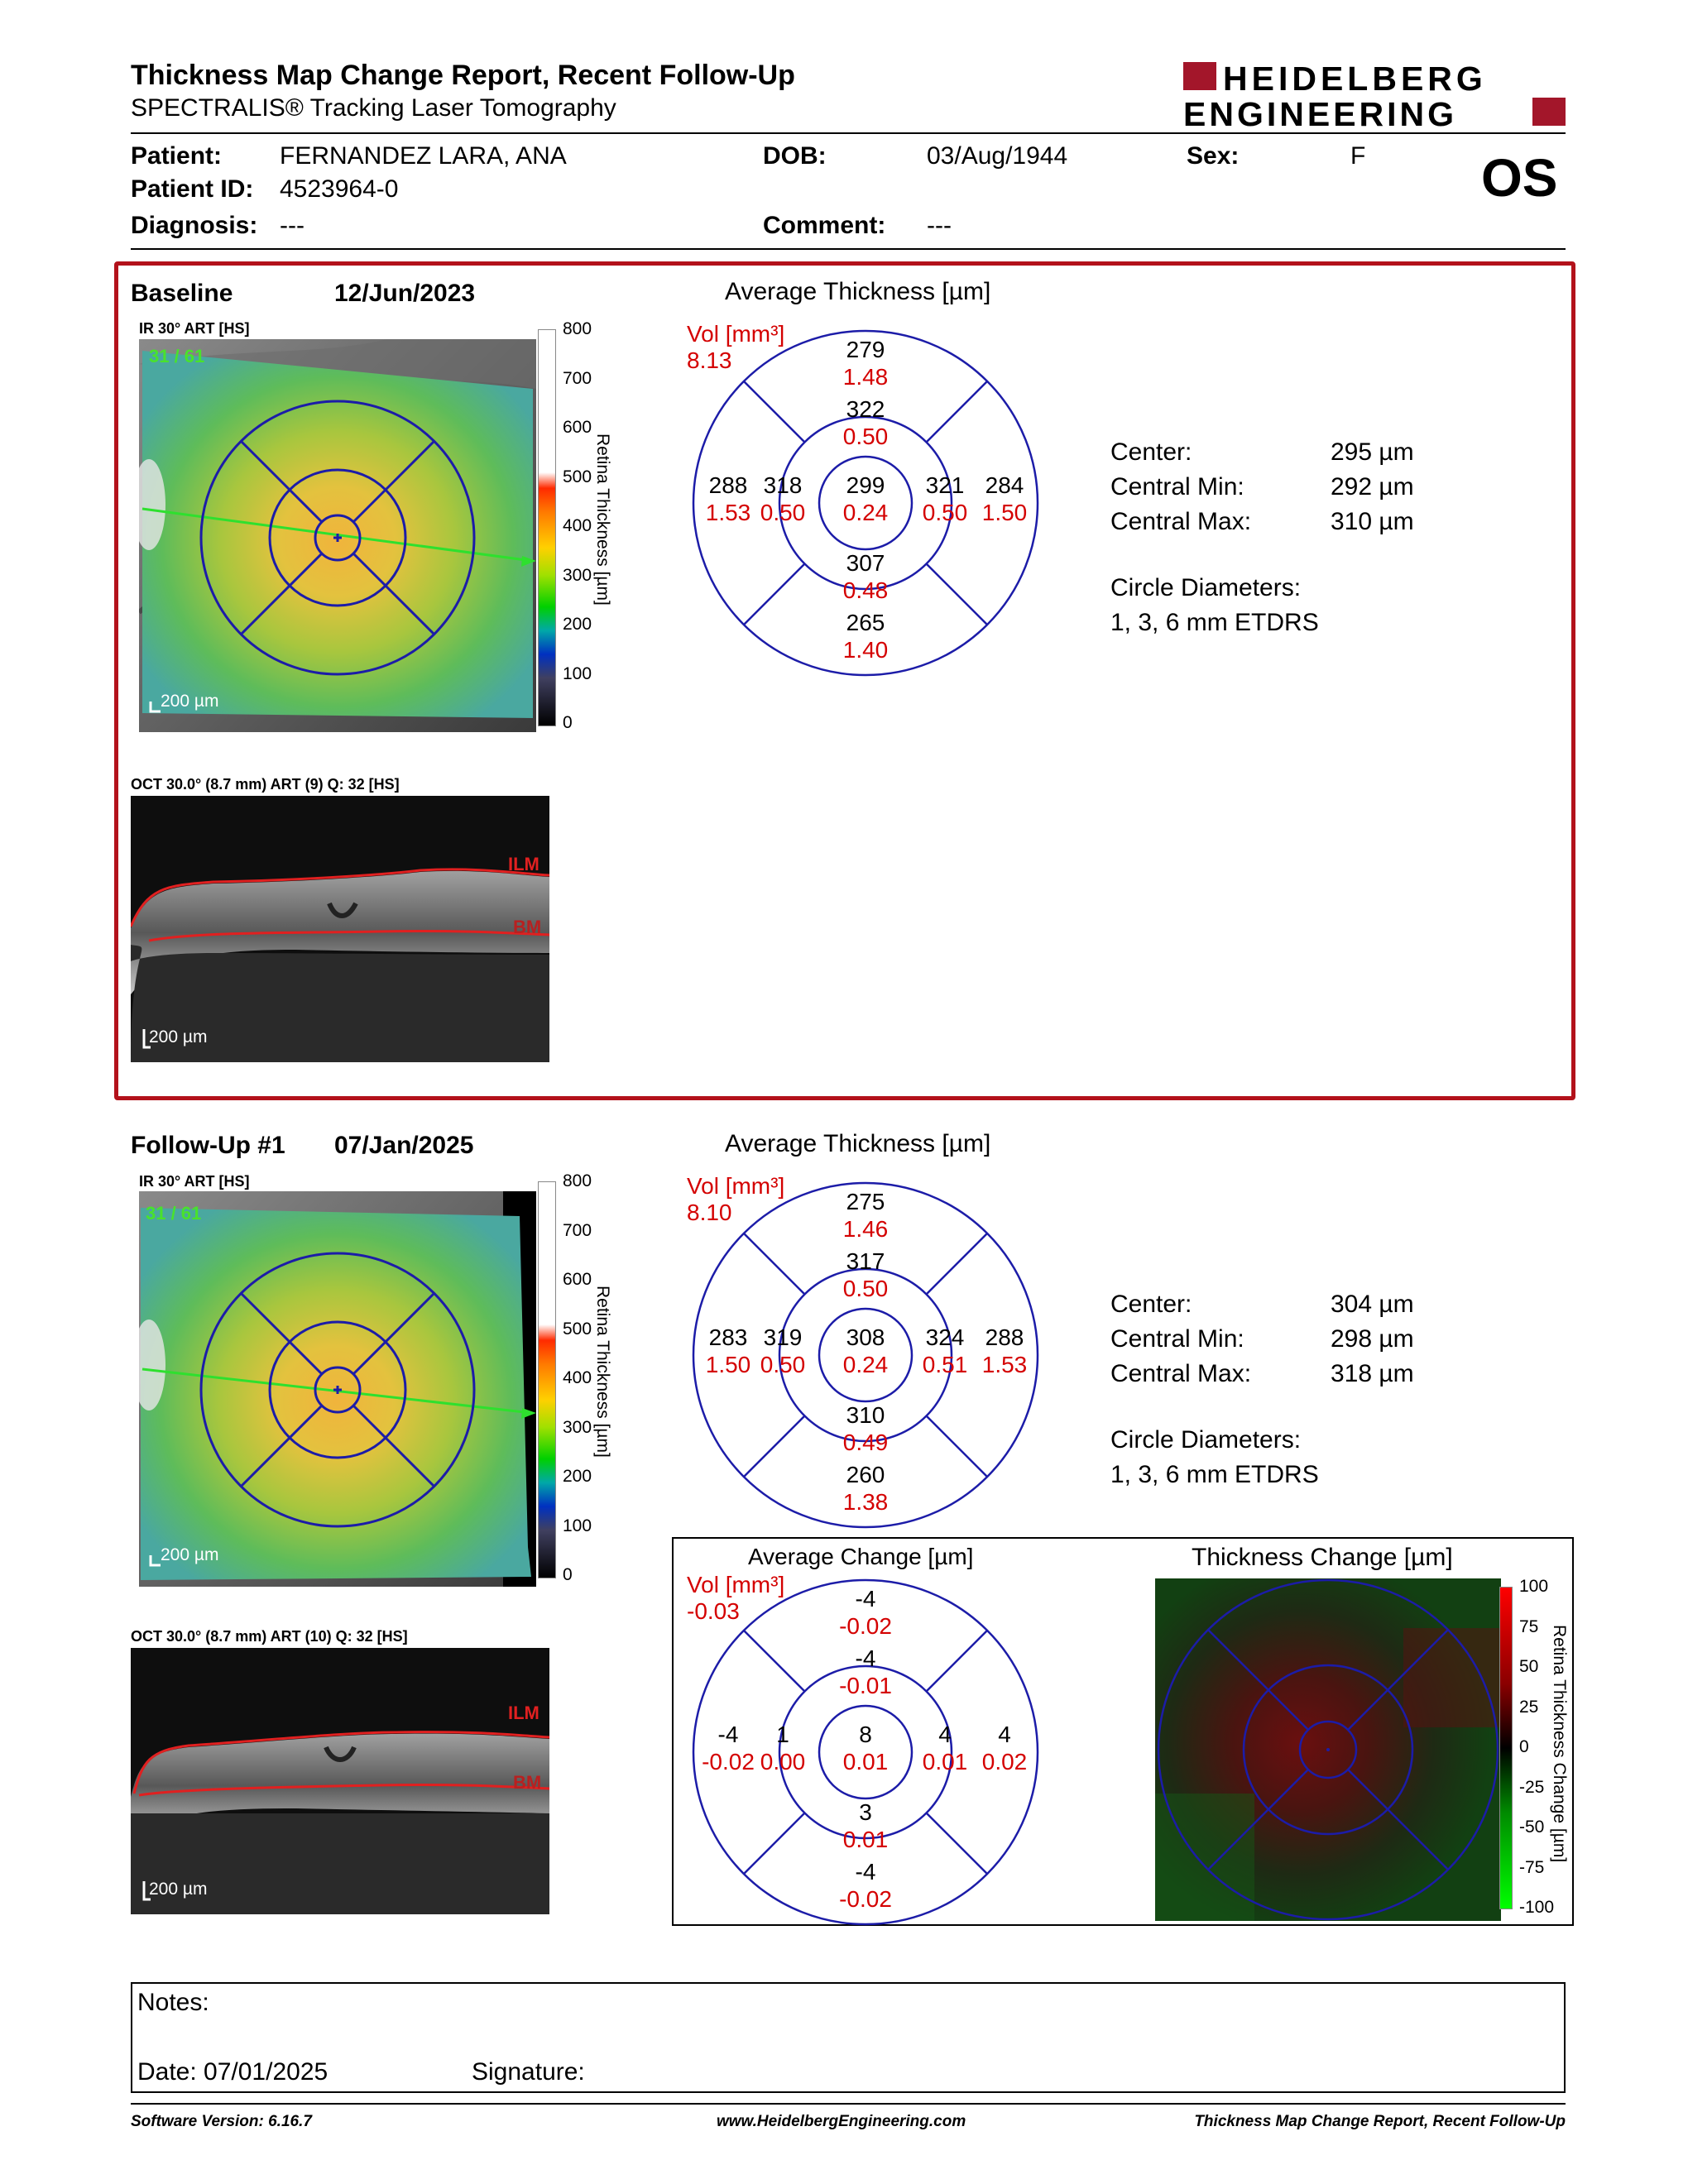  Describe the element at coordinates (1262, 452) in the screenshot. I see `baseline-stat-center: Center: 295 µm` at that location.